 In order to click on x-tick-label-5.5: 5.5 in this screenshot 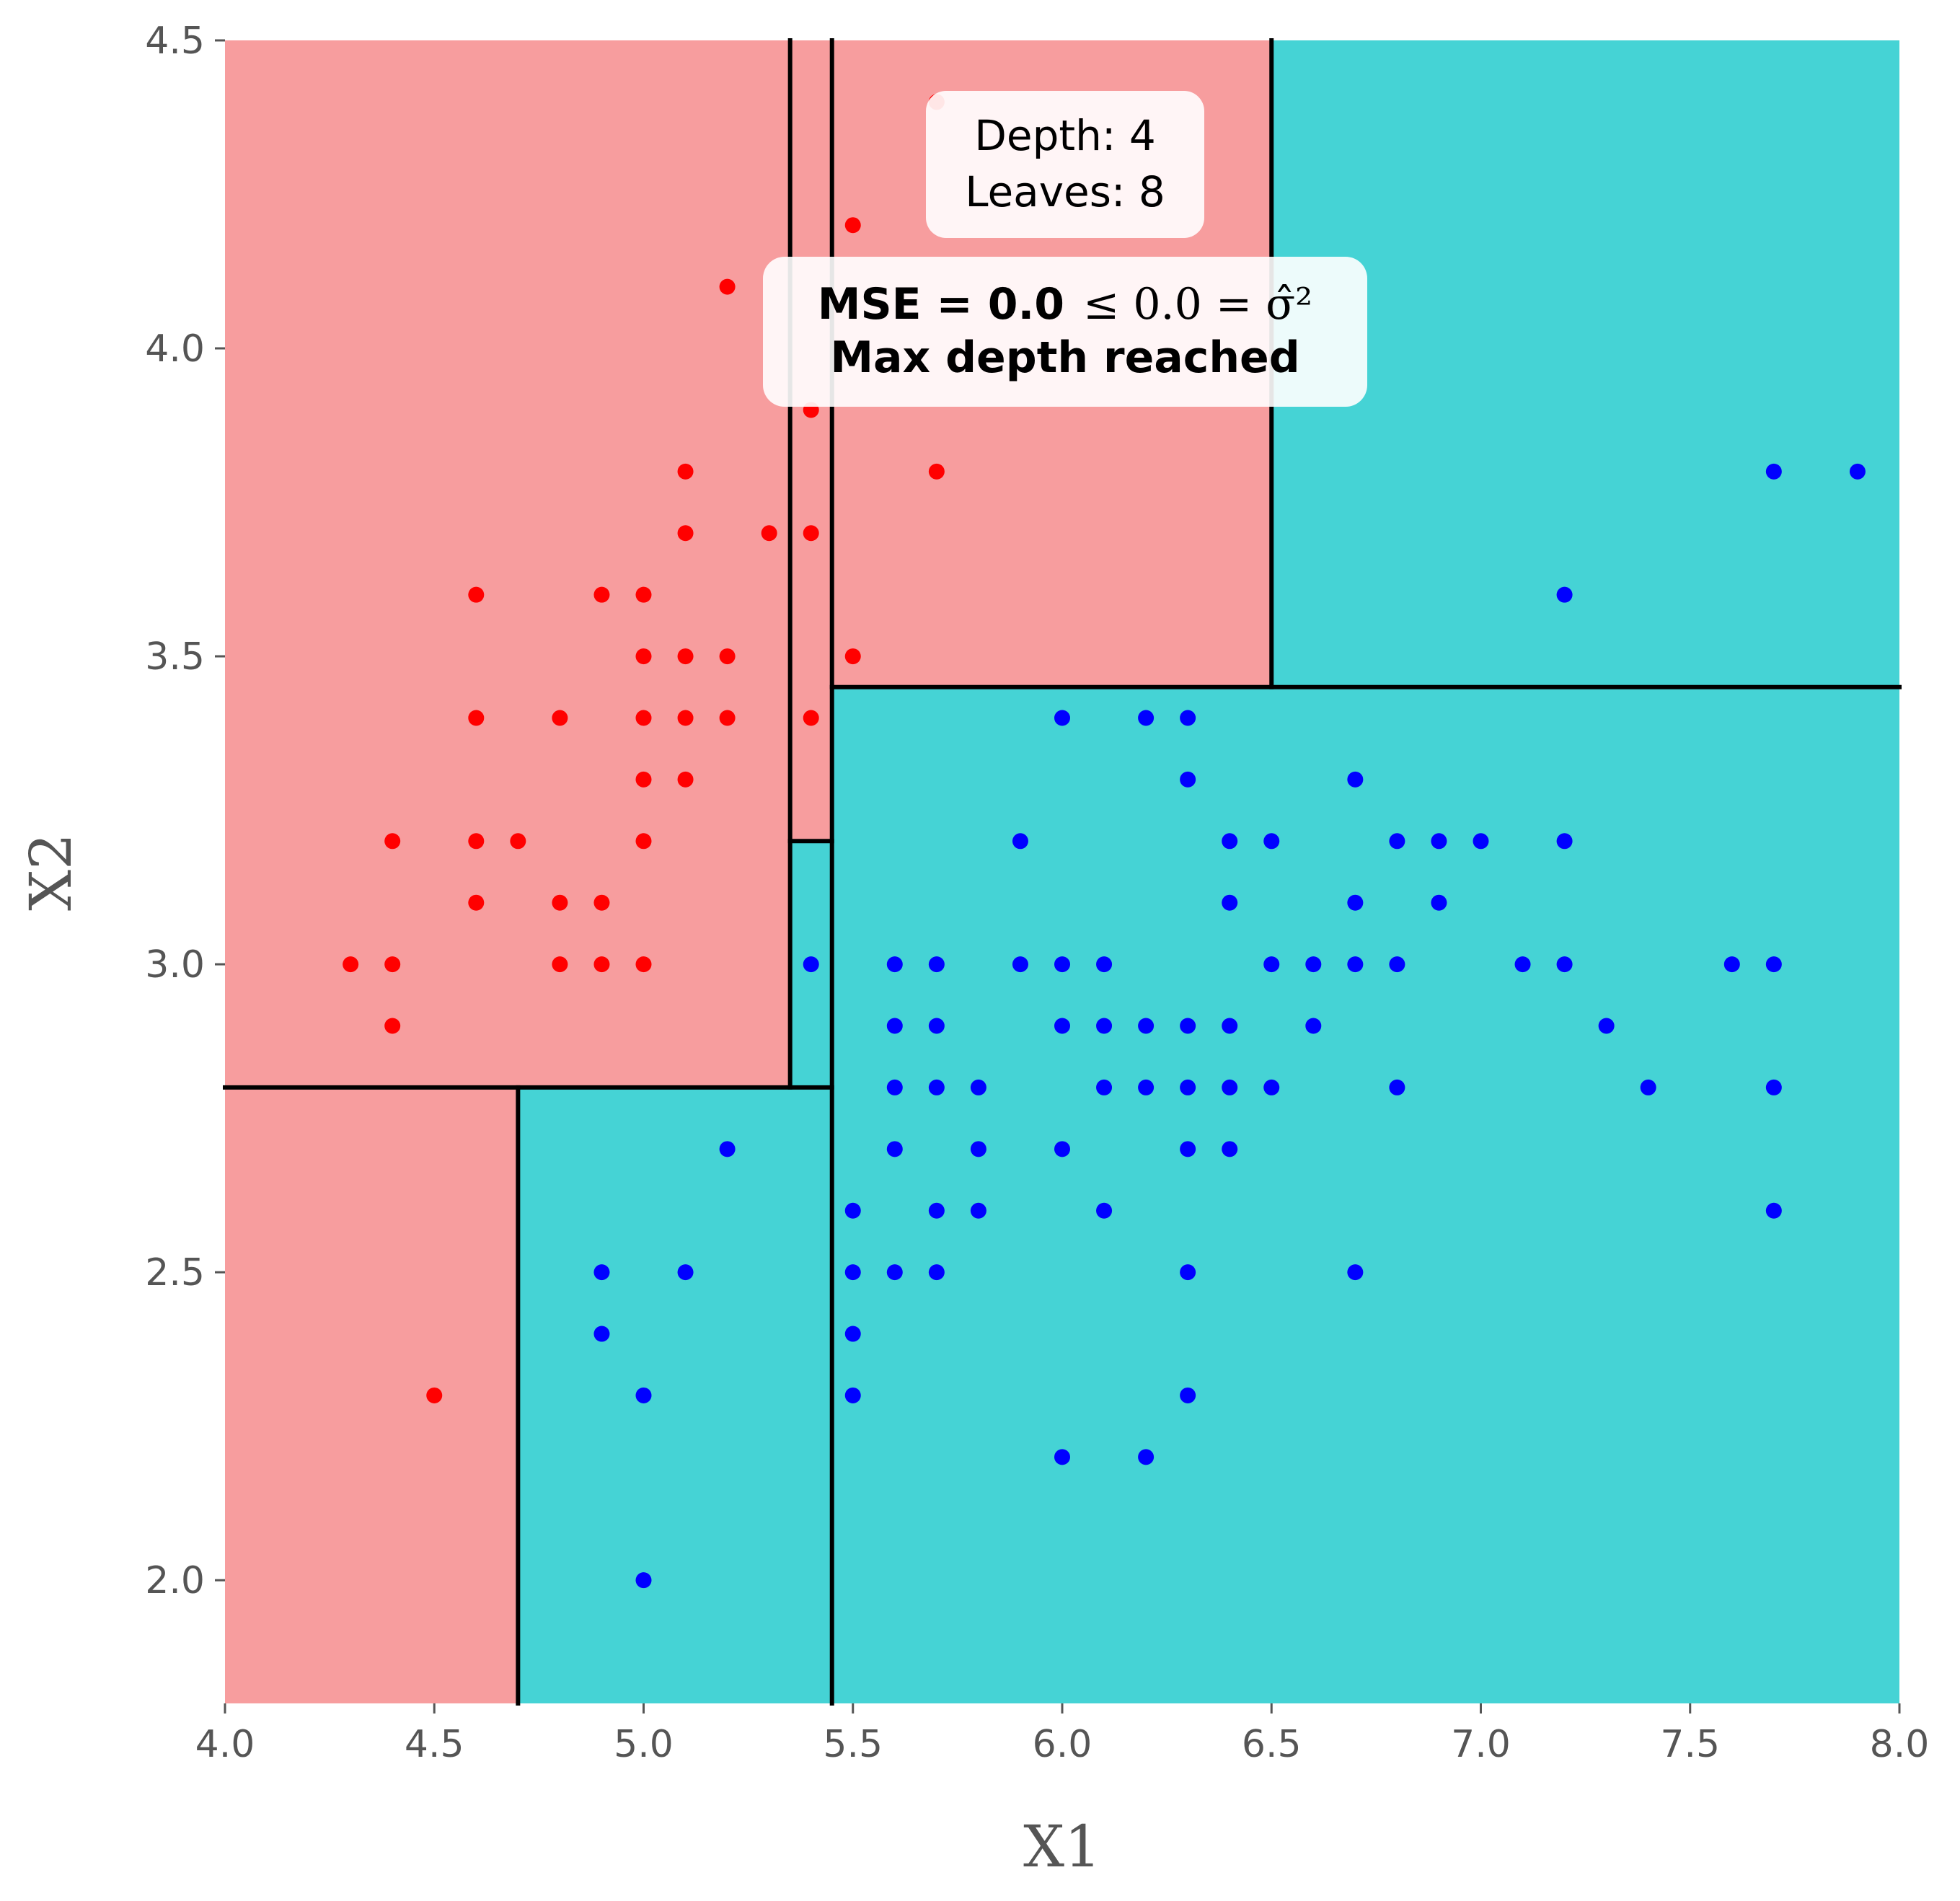, I will do `click(853, 1745)`.